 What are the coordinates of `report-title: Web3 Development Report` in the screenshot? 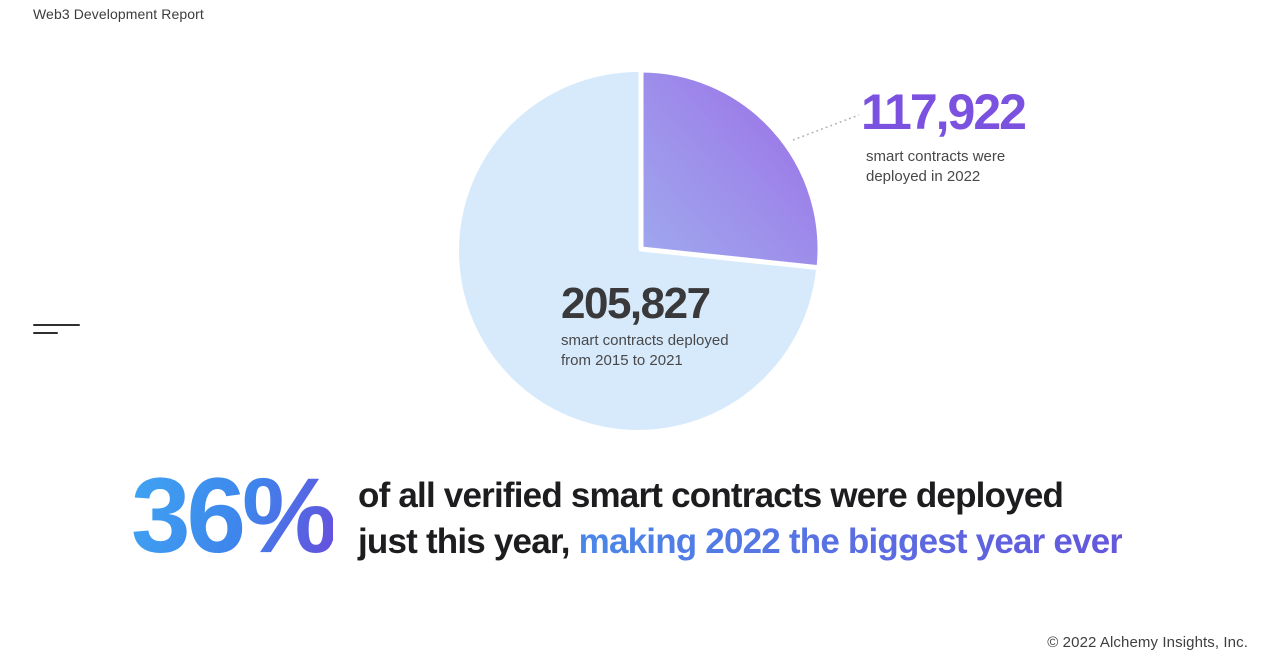 It's located at (118, 14).